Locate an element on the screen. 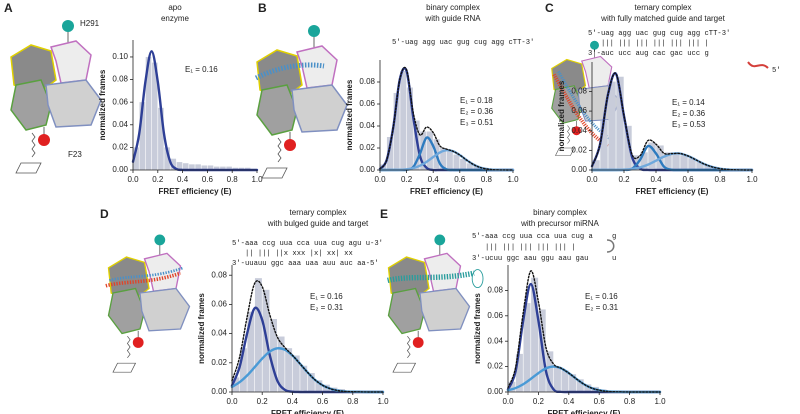 This screenshot has height=414, width=800. fit-annotation: E₁ = 0.16 is located at coordinates (326, 296).